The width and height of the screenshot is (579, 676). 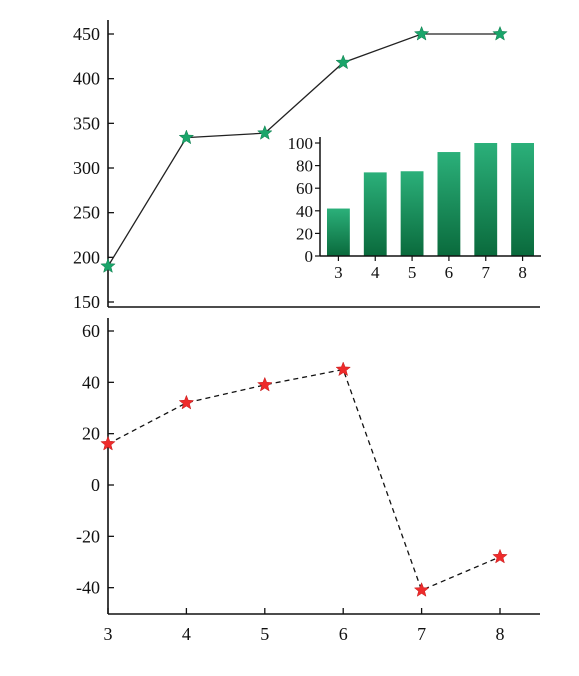 I want to click on panel-a-y-tick-label: 300, so click(x=86, y=168).